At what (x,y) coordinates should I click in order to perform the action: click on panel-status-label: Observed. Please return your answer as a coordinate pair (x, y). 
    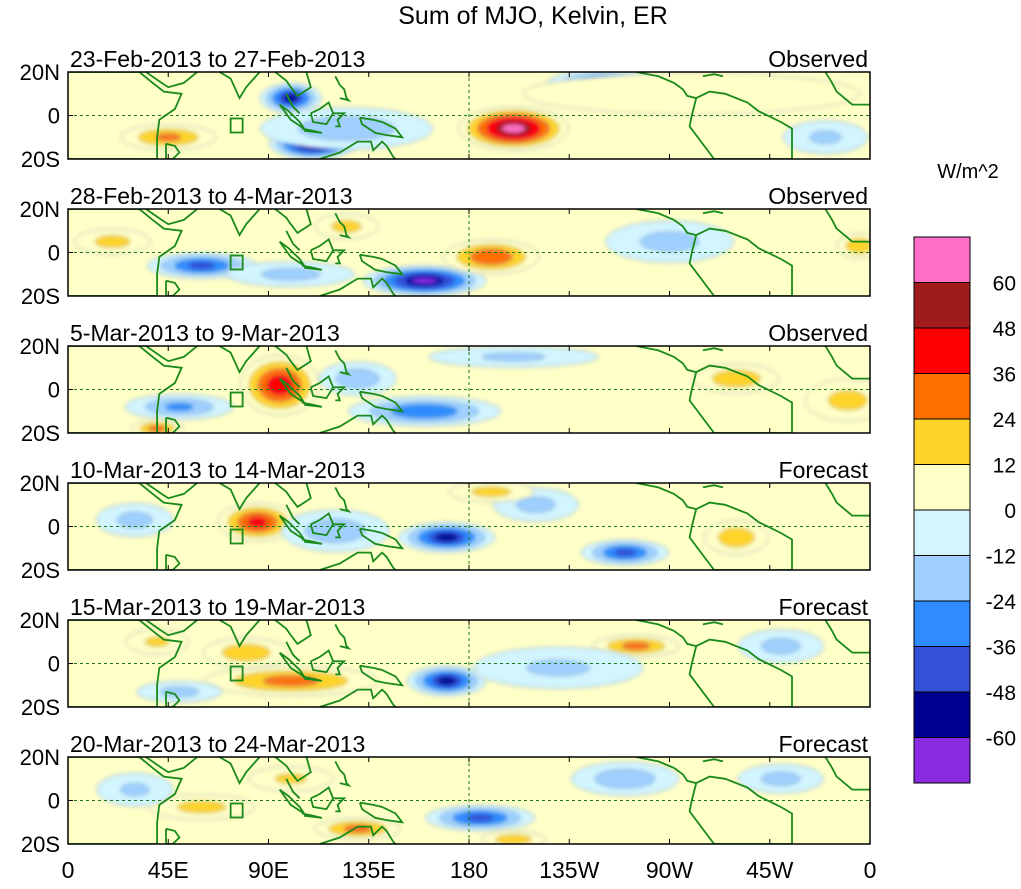
    Looking at the image, I should click on (818, 59).